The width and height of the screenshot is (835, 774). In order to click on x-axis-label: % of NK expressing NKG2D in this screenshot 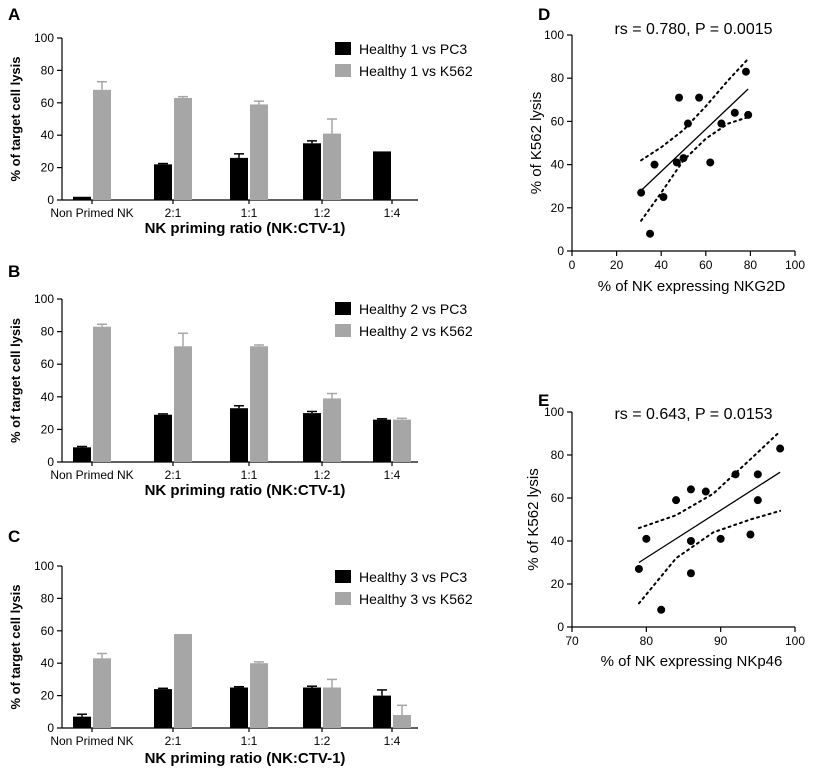, I will do `click(692, 286)`.